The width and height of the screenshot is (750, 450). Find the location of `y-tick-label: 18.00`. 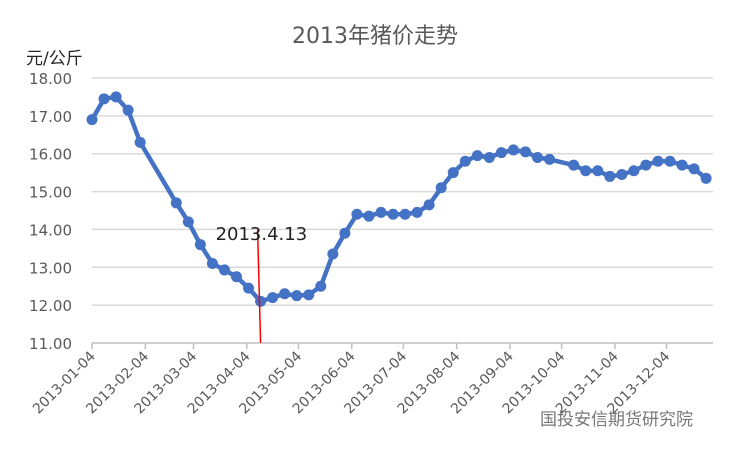

y-tick-label: 18.00 is located at coordinates (50, 79).